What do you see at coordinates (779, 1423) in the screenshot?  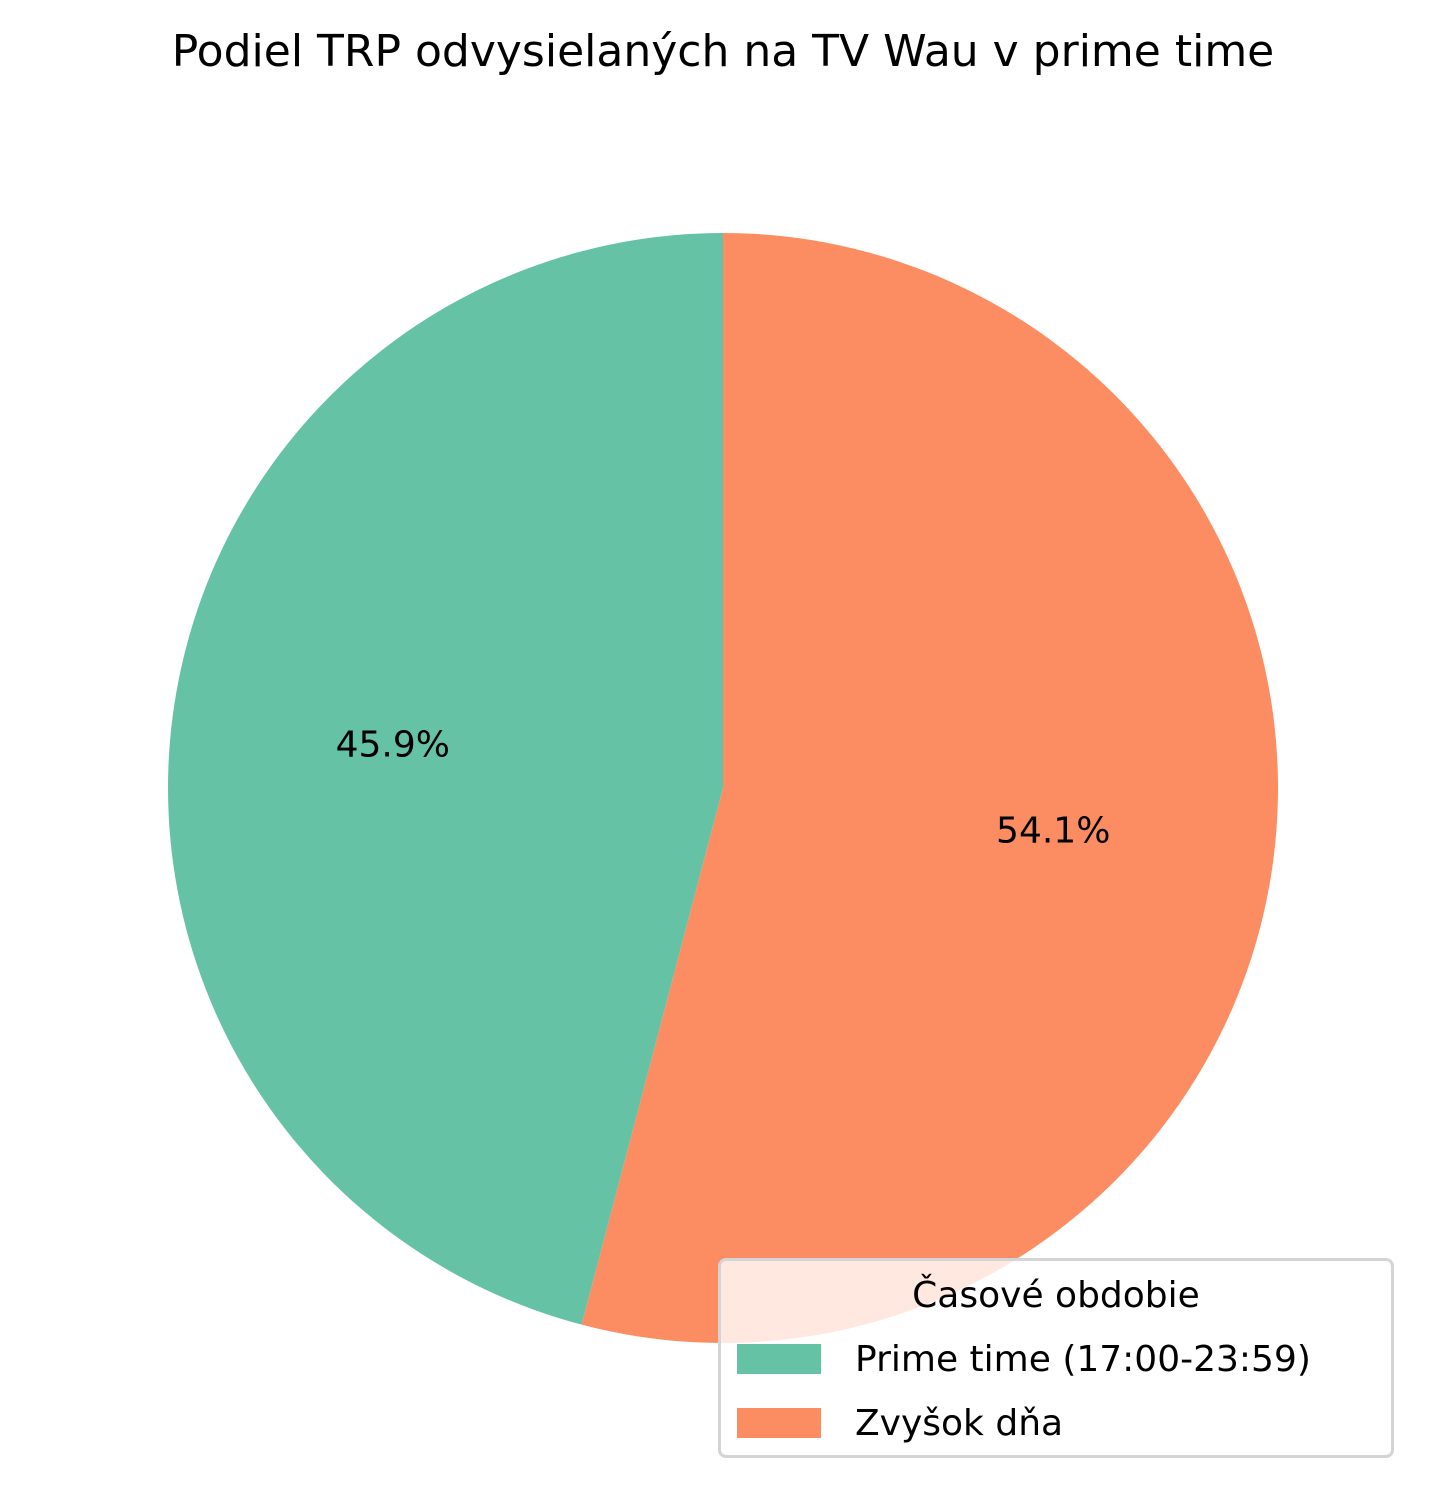 I see `legend-swatch-zvysok-dna` at bounding box center [779, 1423].